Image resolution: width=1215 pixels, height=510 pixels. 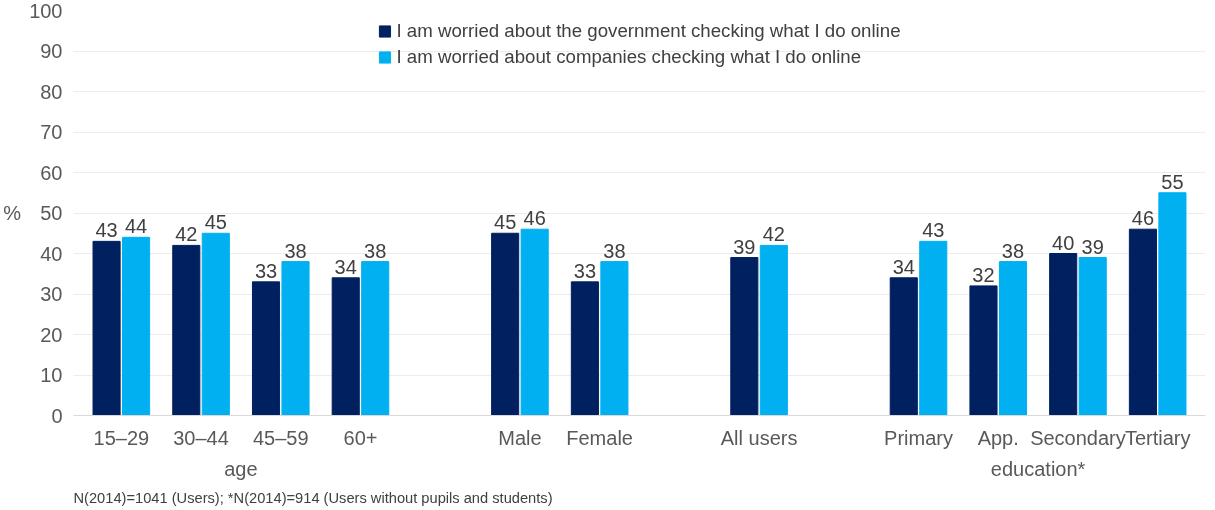 What do you see at coordinates (51, 253) in the screenshot?
I see `y-tick-label: 40` at bounding box center [51, 253].